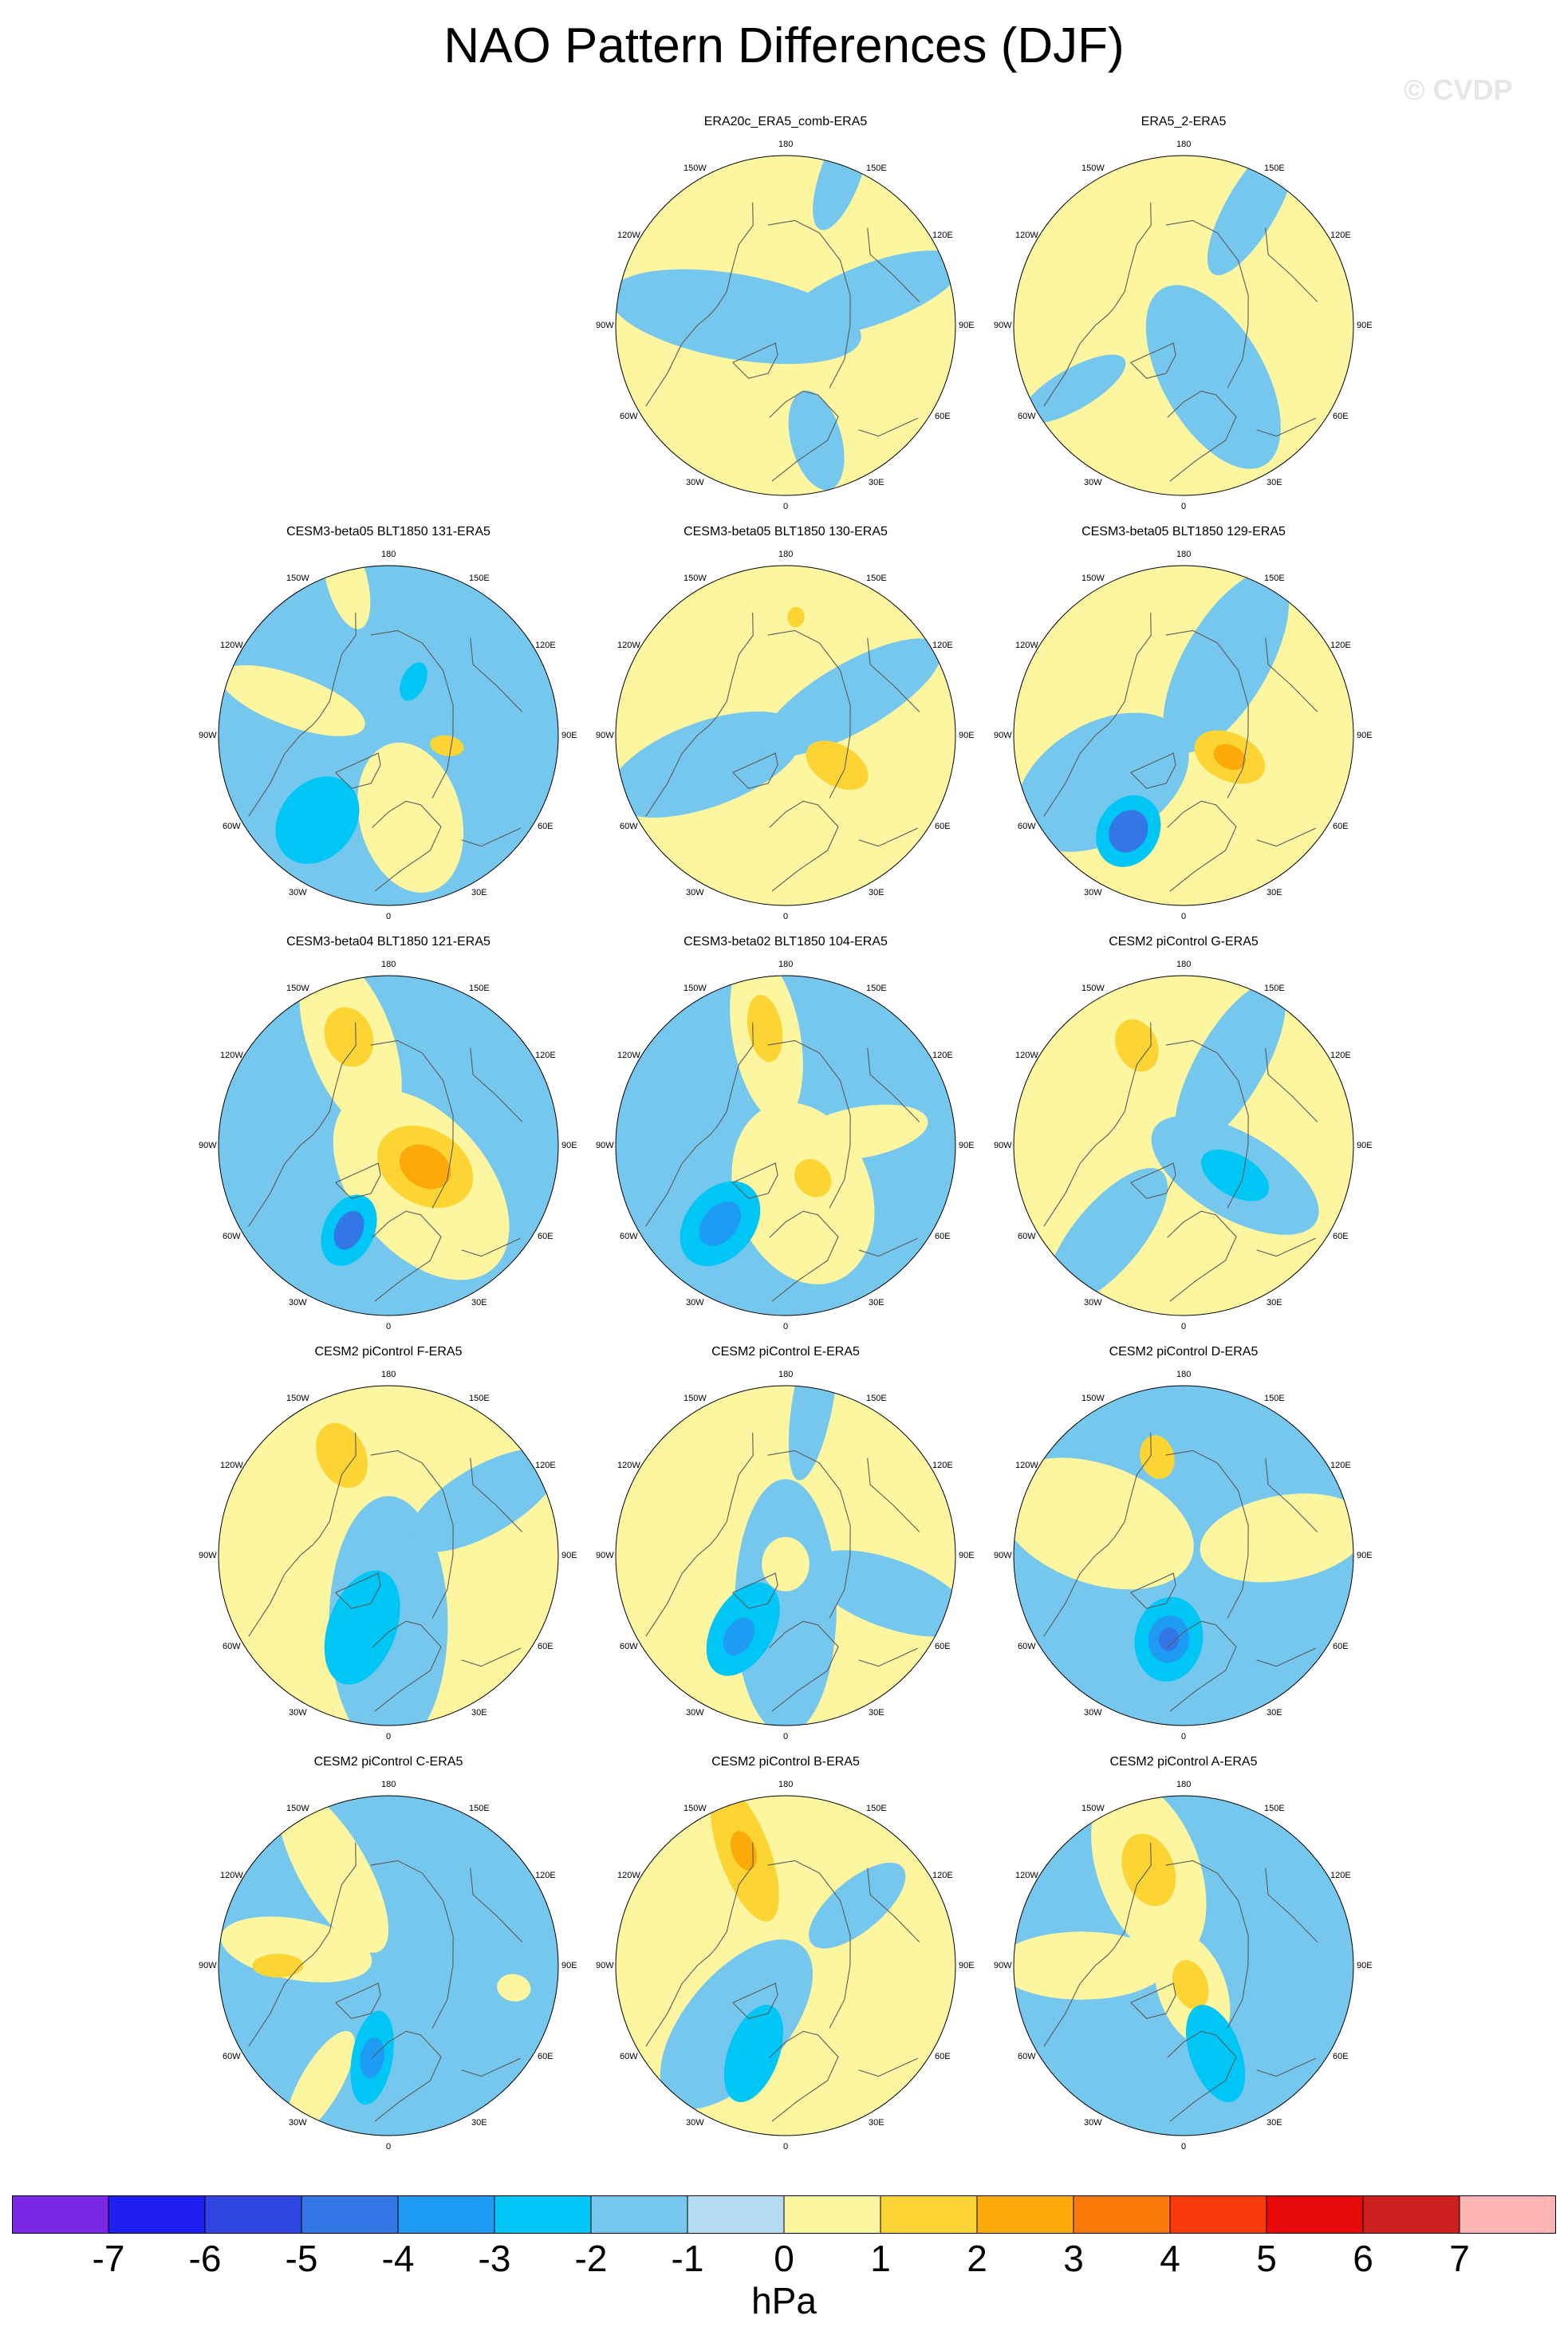 Image resolution: width=1568 pixels, height=2335 pixels. I want to click on panel-title: ERA20c_ERA5_comb-ERA5, so click(786, 121).